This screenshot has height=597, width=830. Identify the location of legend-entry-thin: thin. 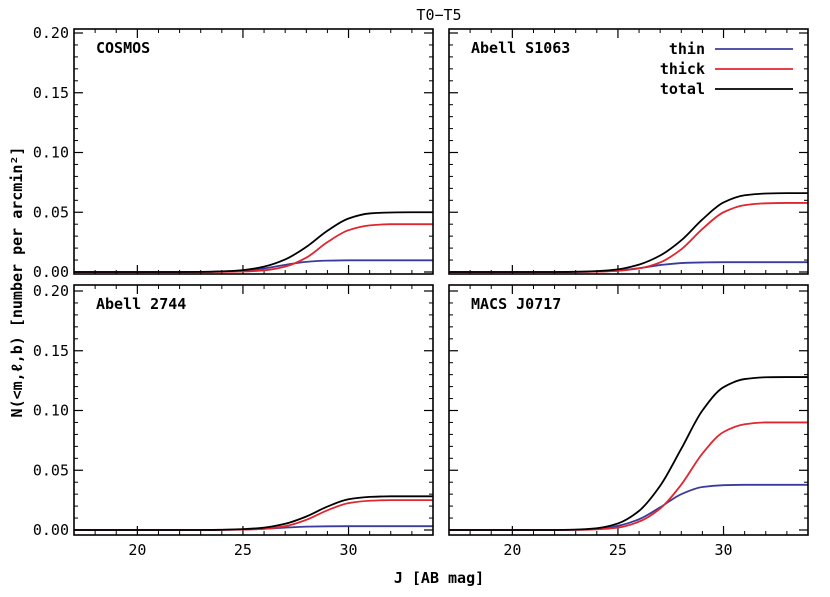
(731, 49).